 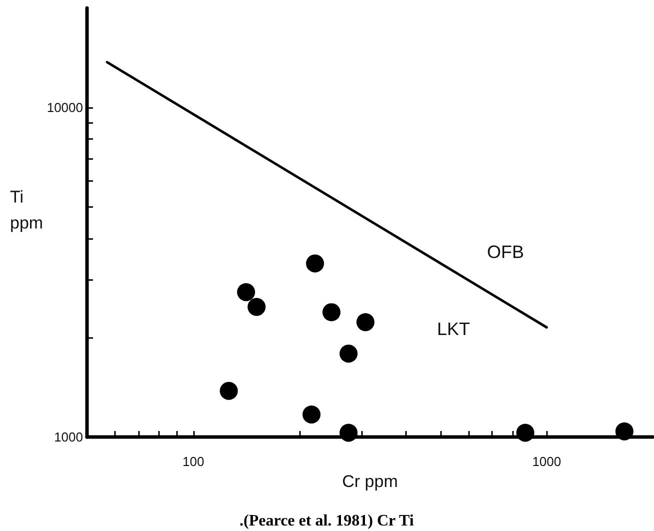 What do you see at coordinates (64, 107) in the screenshot?
I see `y-tick-label: 10000` at bounding box center [64, 107].